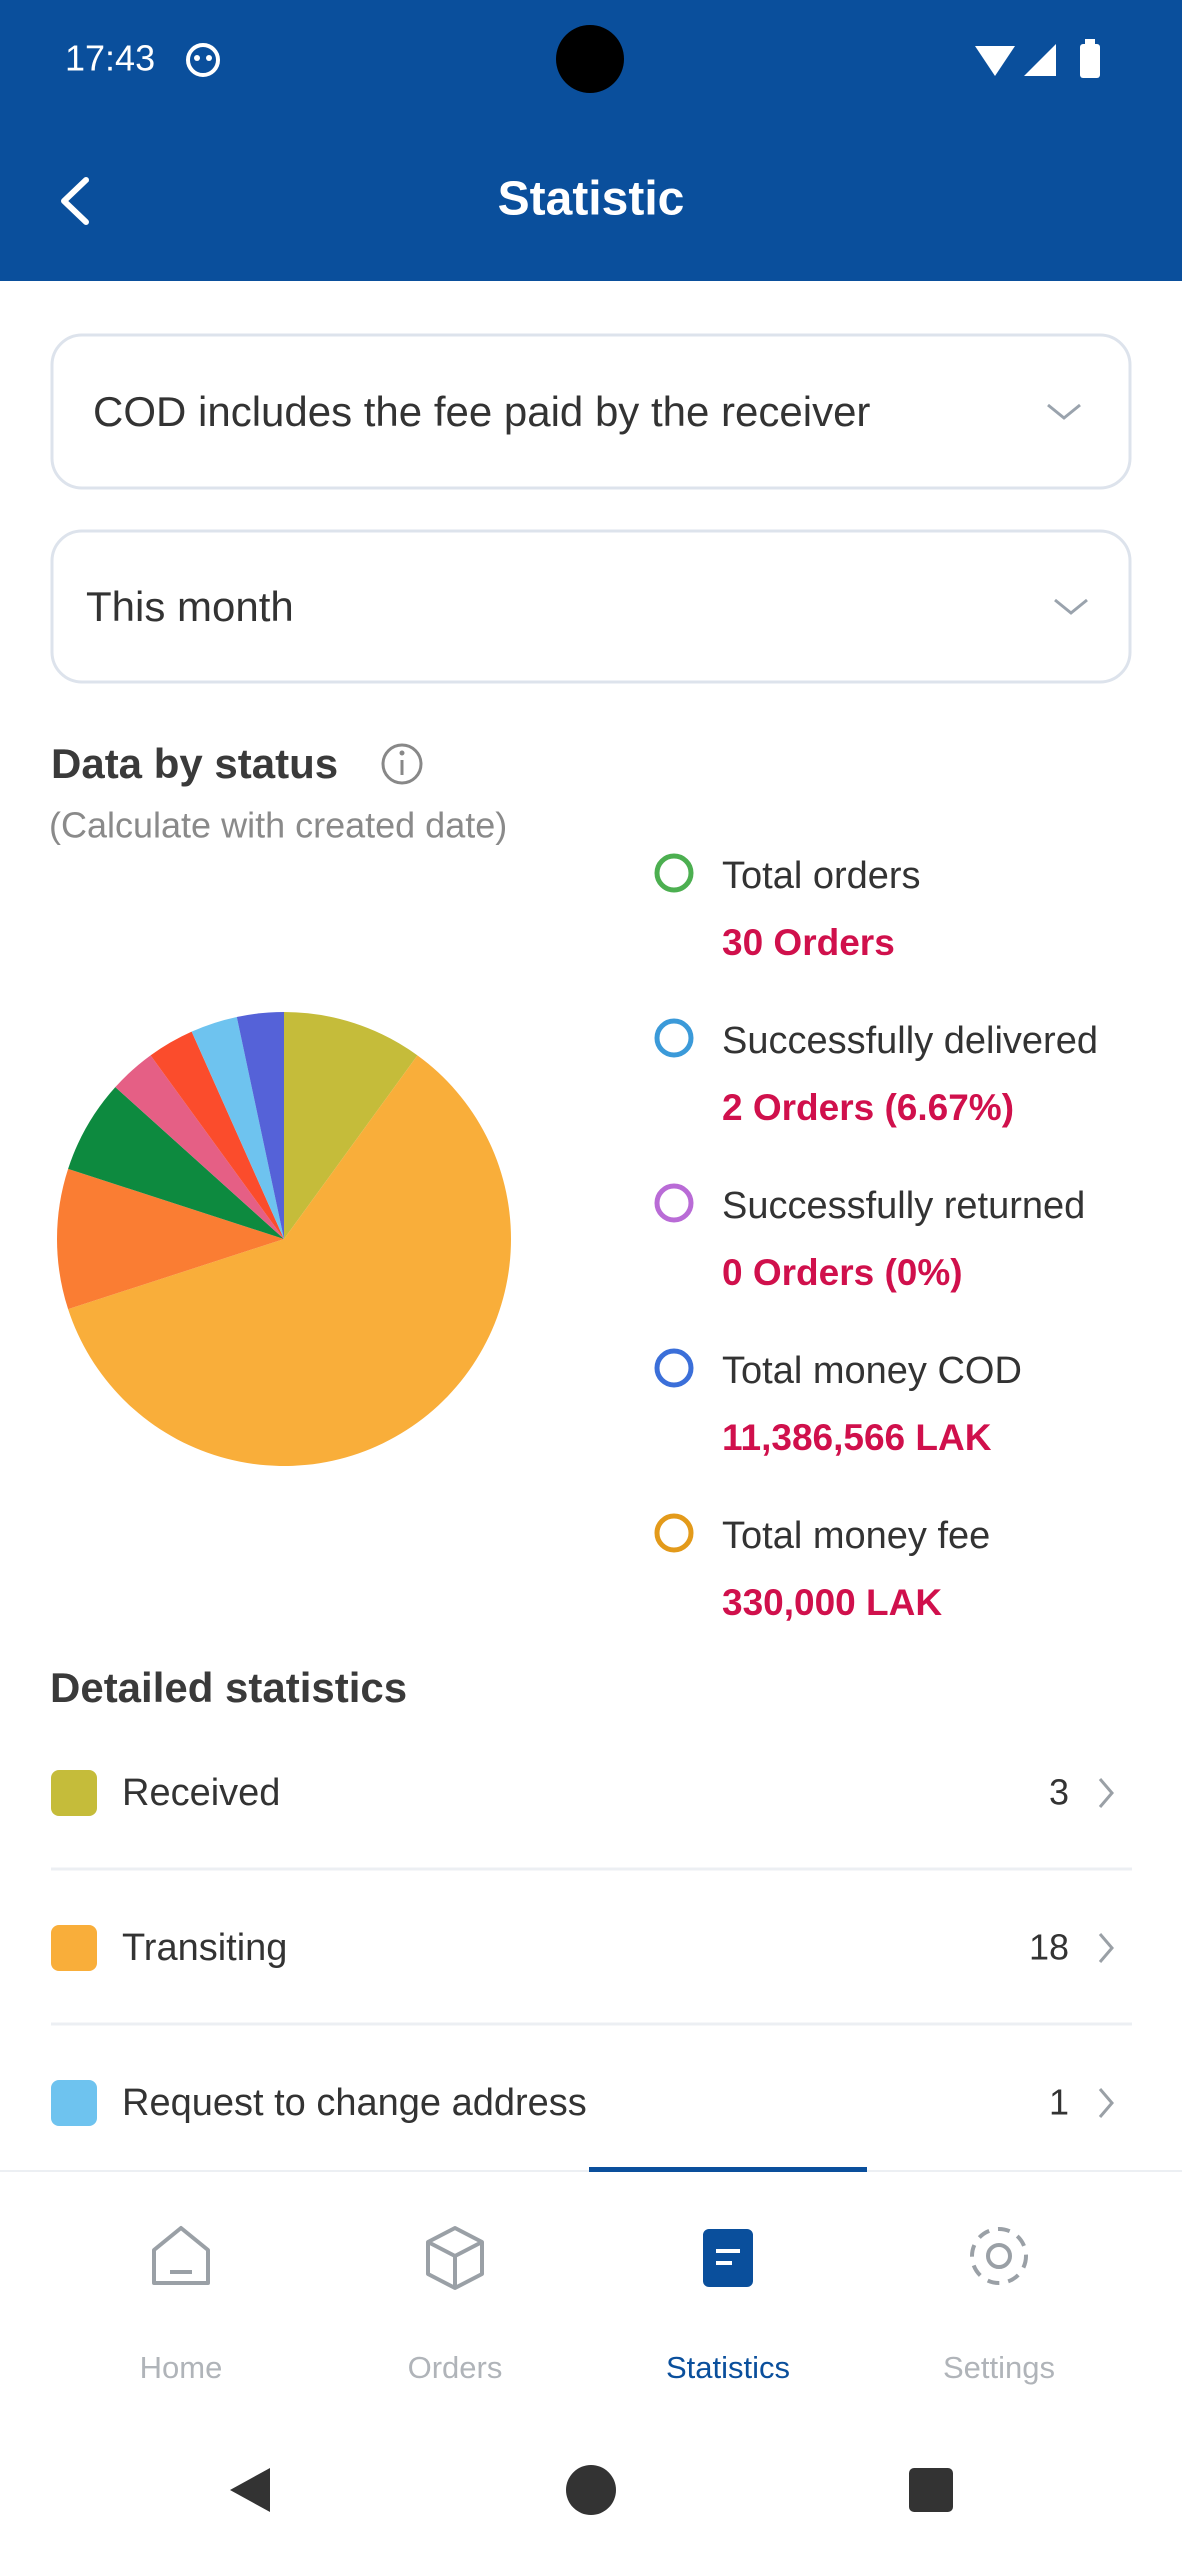 The width and height of the screenshot is (1182, 2560). Describe the element at coordinates (590, 2258) in the screenshot. I see `nav-icons` at that location.